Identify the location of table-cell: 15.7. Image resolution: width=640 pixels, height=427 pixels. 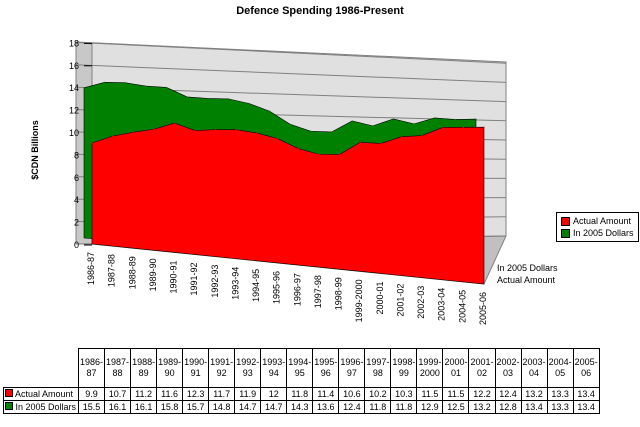
(196, 407).